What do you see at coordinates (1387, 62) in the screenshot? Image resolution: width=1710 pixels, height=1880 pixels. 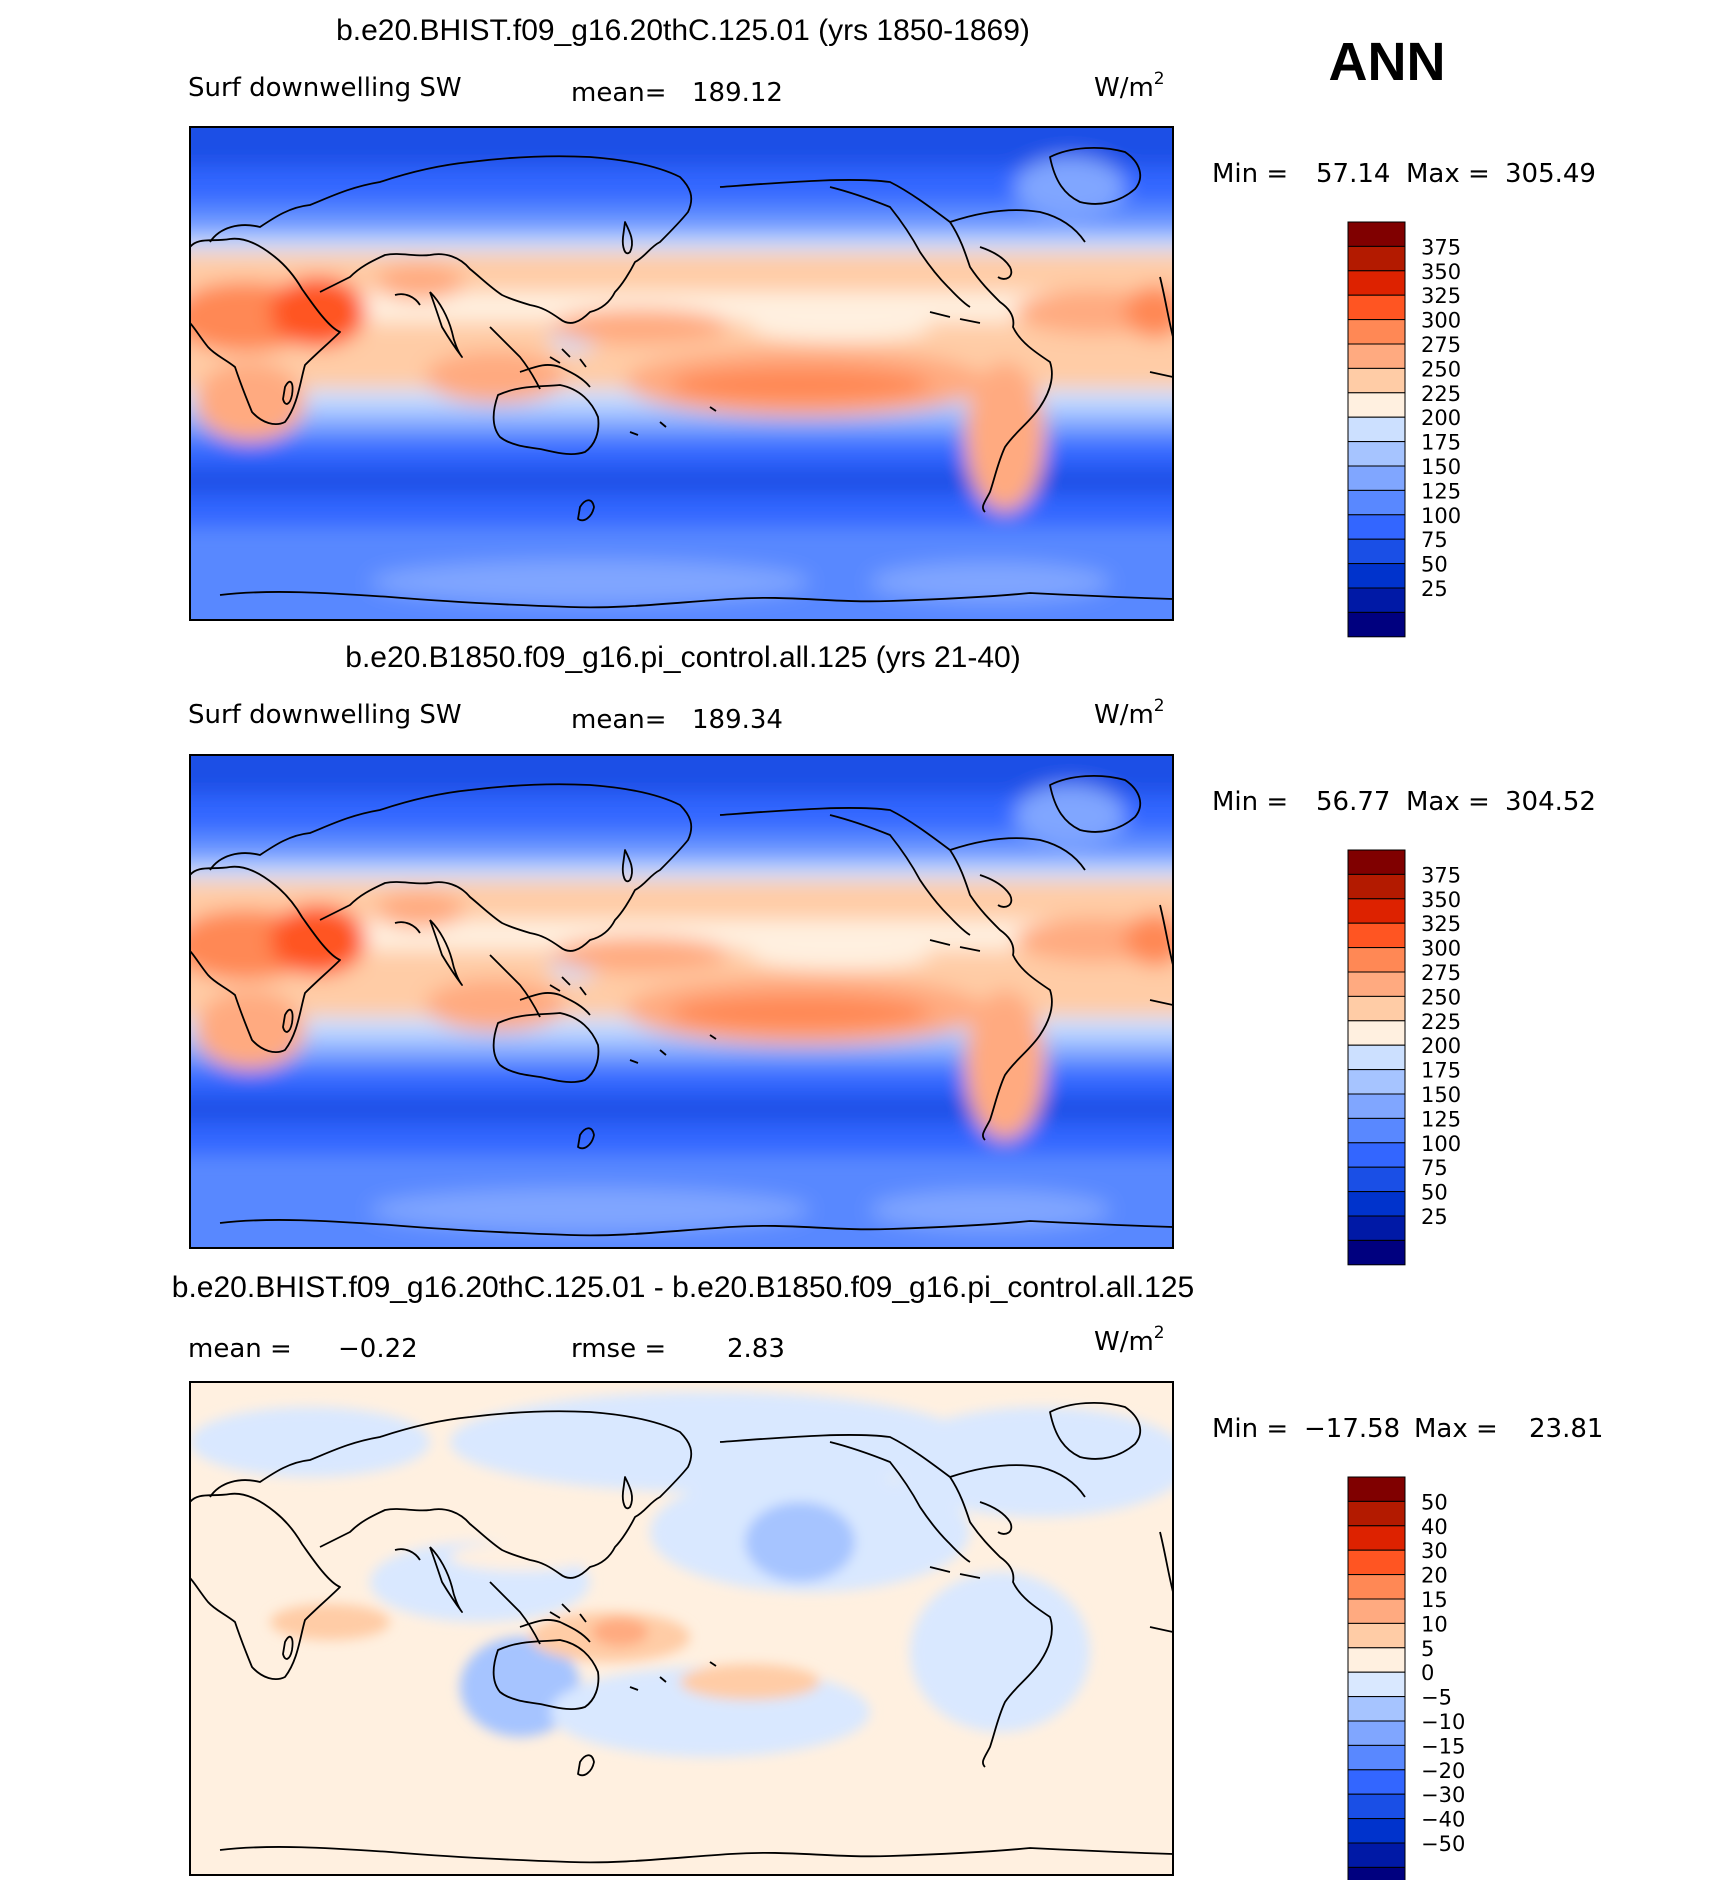 I see `season-label: ANN` at bounding box center [1387, 62].